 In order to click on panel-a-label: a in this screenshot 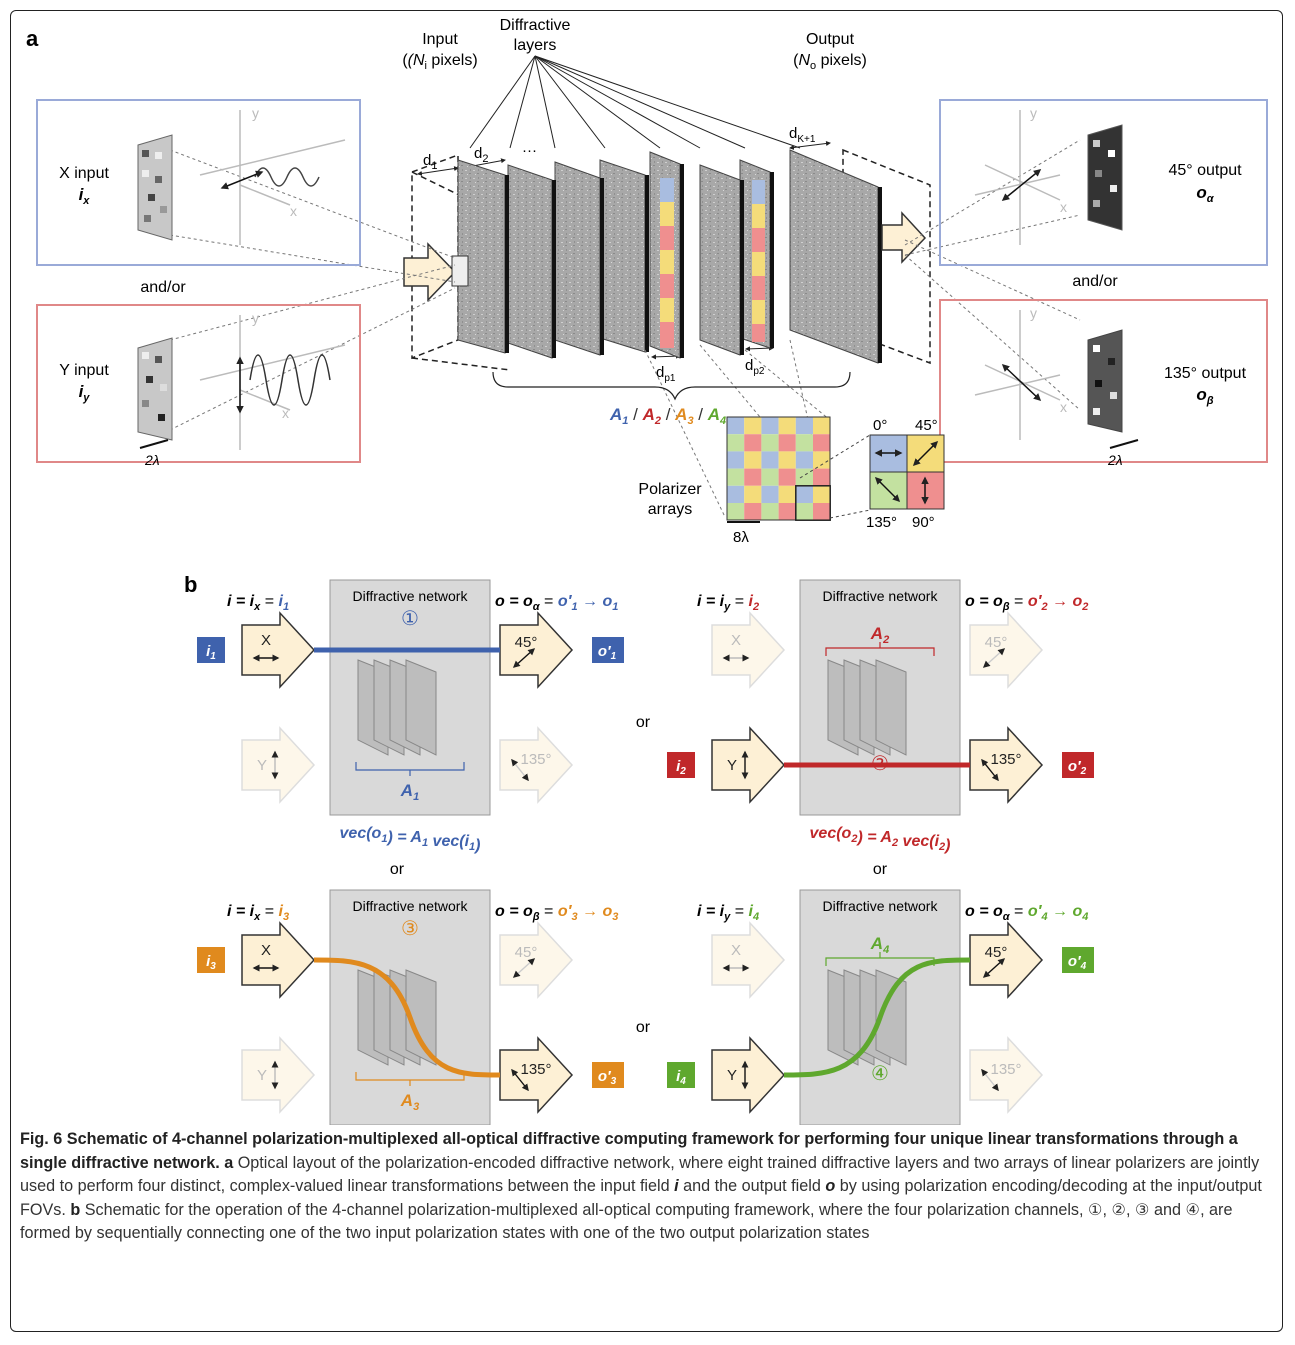, I will do `click(32, 38)`.